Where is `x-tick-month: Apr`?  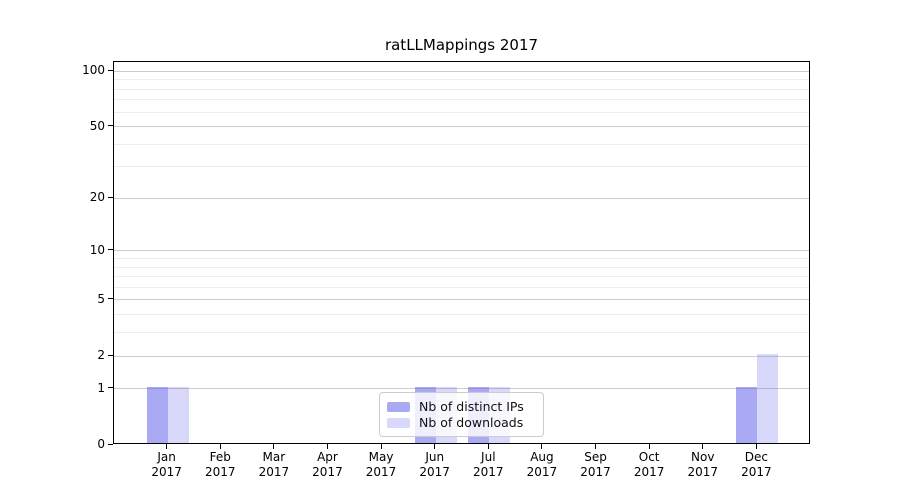
x-tick-month: Apr is located at coordinates (327, 457).